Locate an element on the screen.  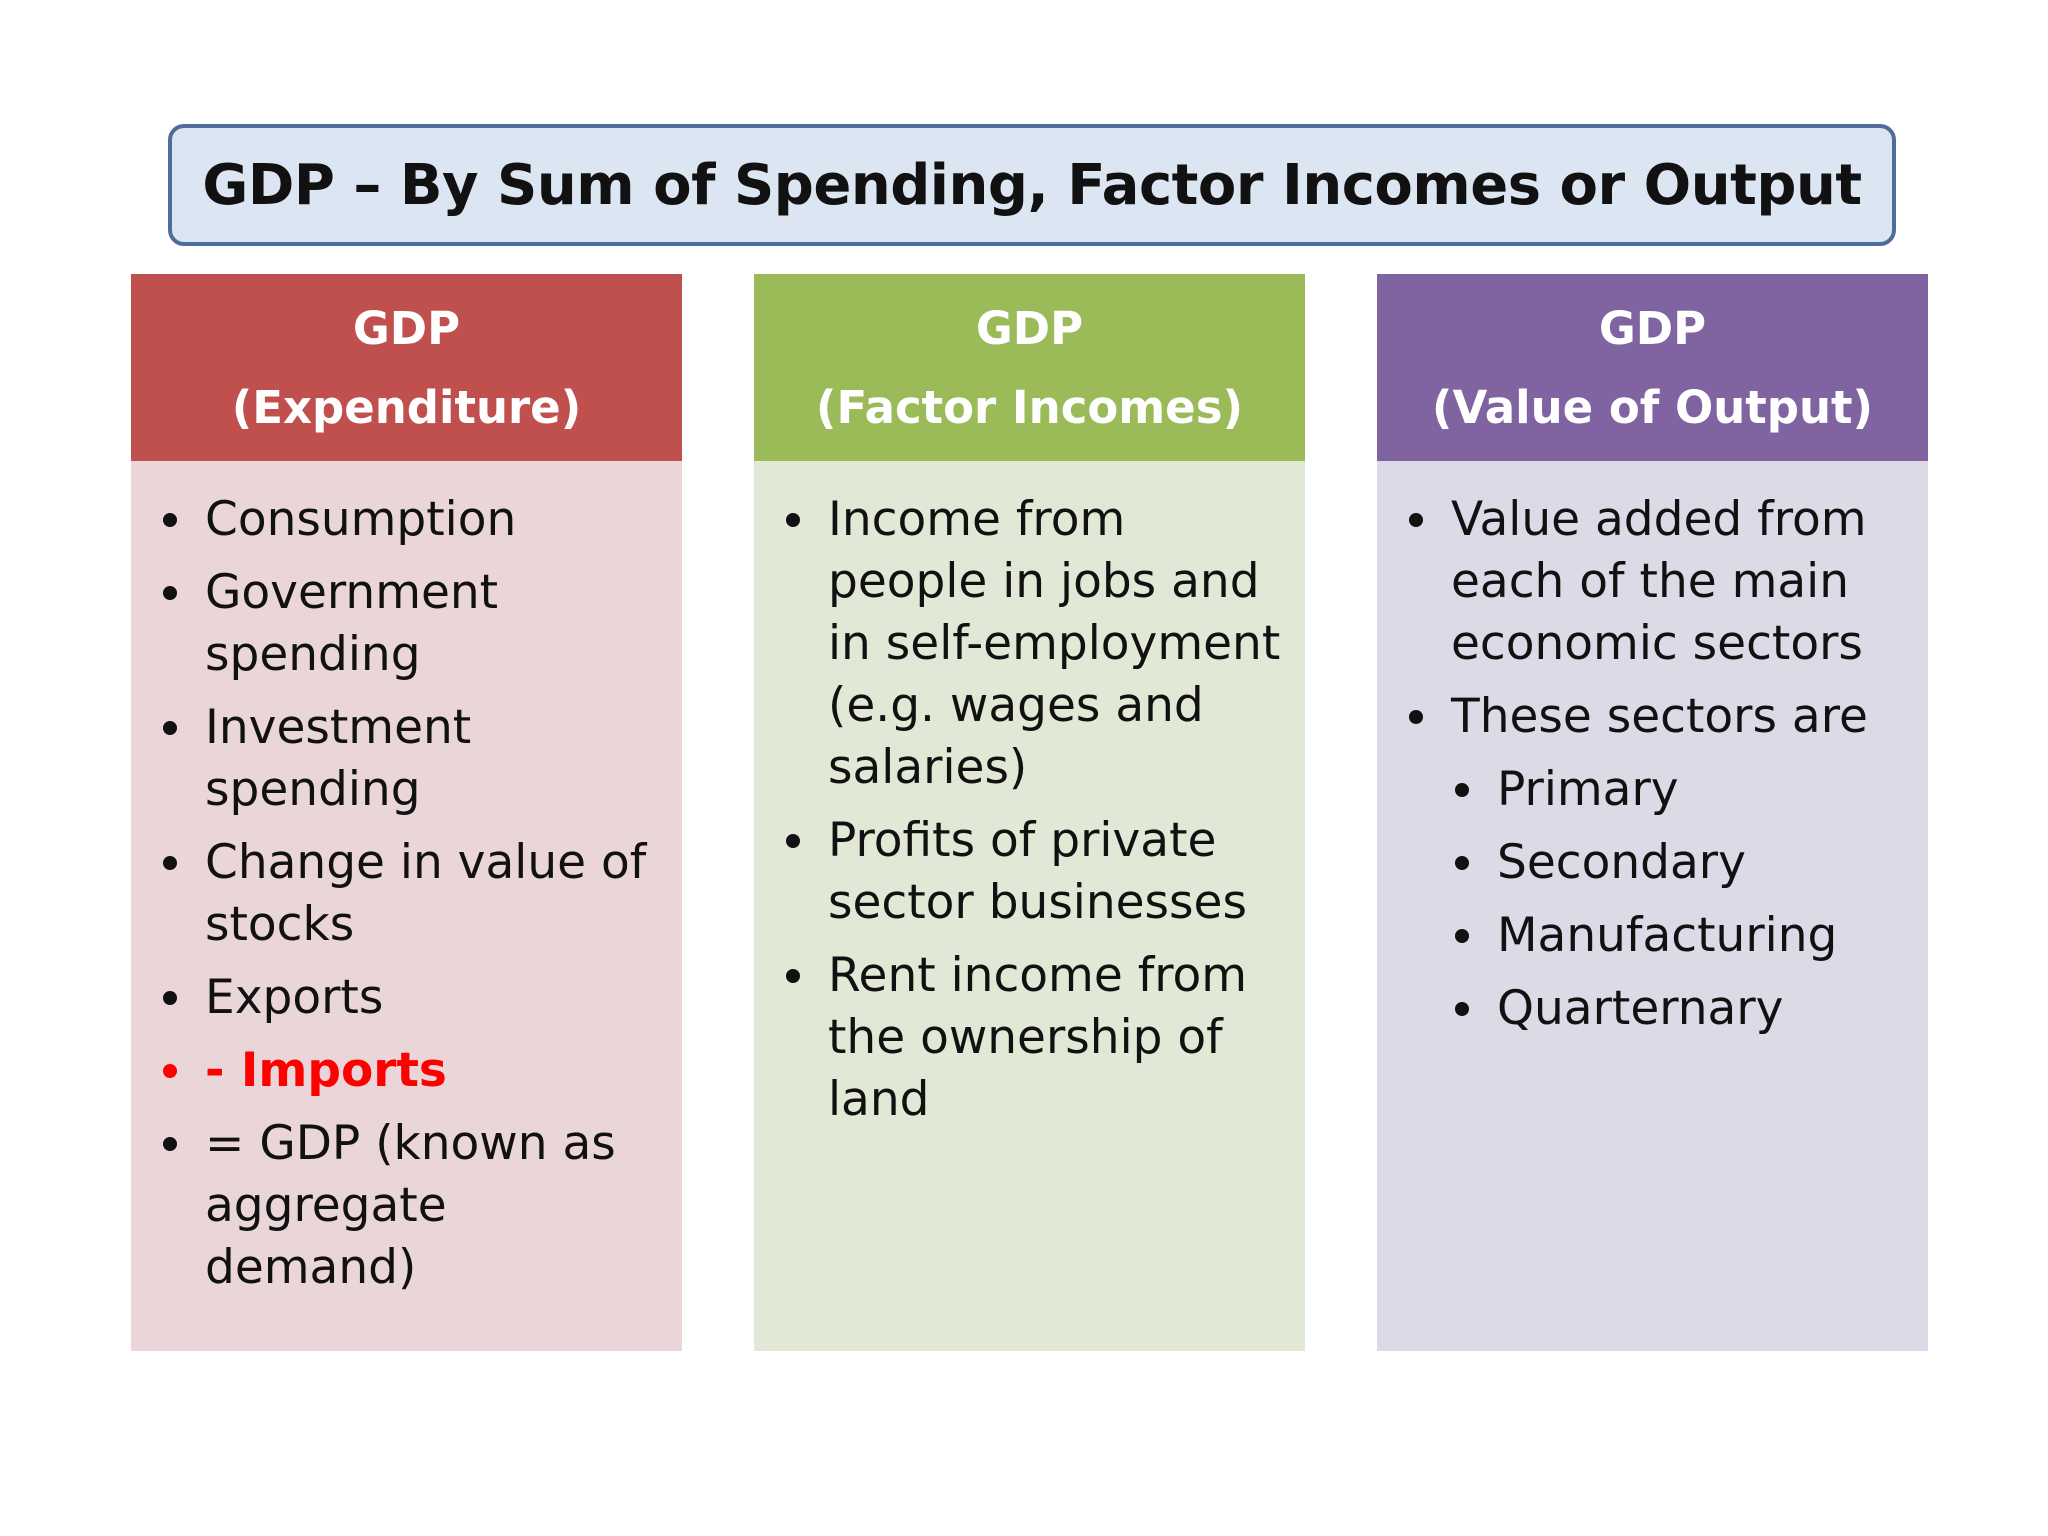
sector-list-item: Secondary is located at coordinates (1663, 863).